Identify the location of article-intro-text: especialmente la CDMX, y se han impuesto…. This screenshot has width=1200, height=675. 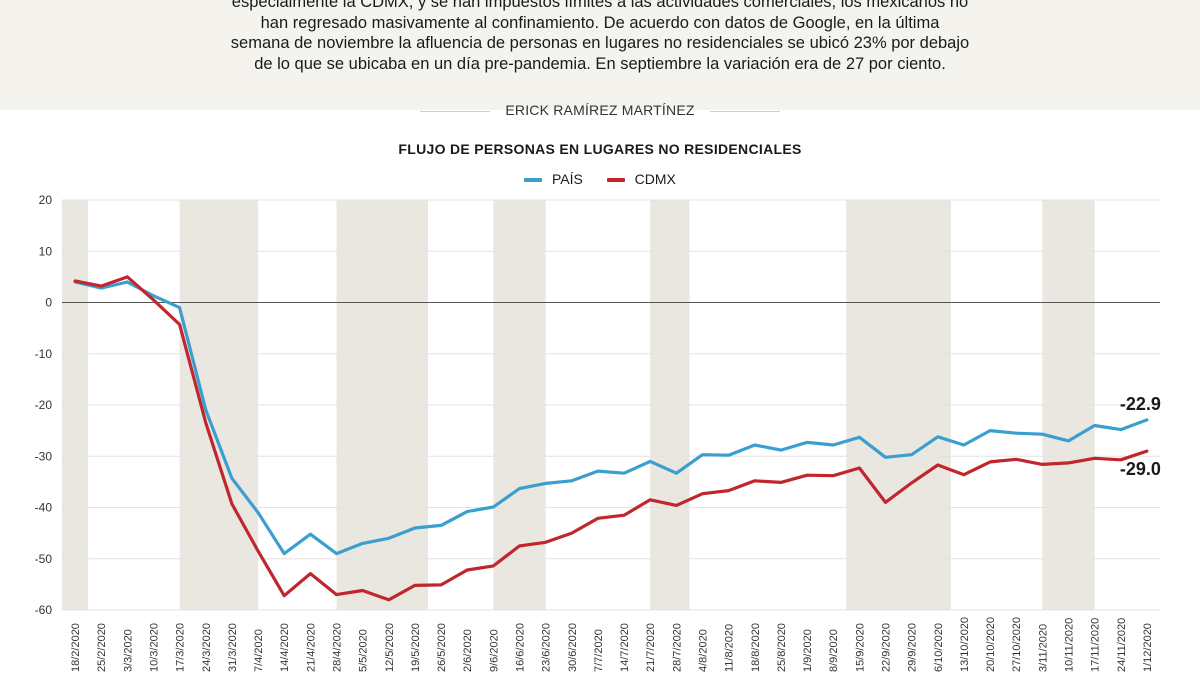
(600, 37).